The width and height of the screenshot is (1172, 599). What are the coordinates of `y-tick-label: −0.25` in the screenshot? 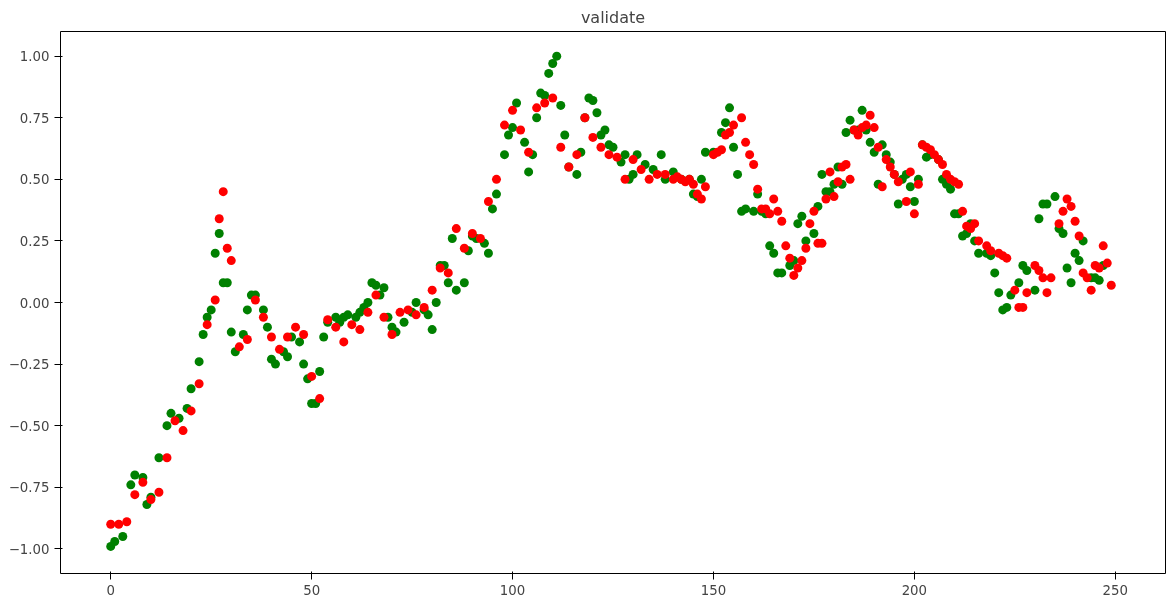 It's located at (29, 365).